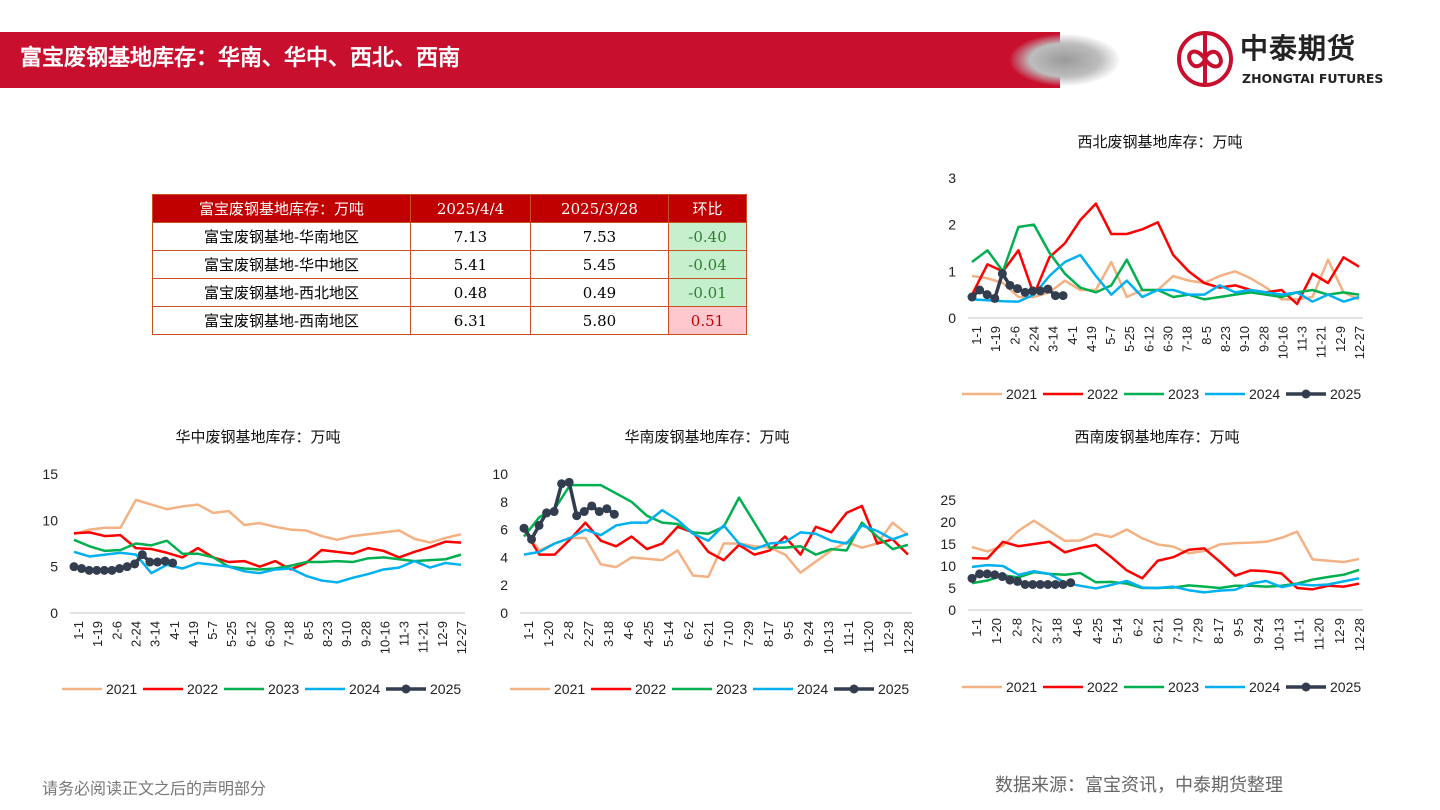 Image resolution: width=1440 pixels, height=810 pixels. Describe the element at coordinates (707, 208) in the screenshot. I see `col-header: 环比` at that location.